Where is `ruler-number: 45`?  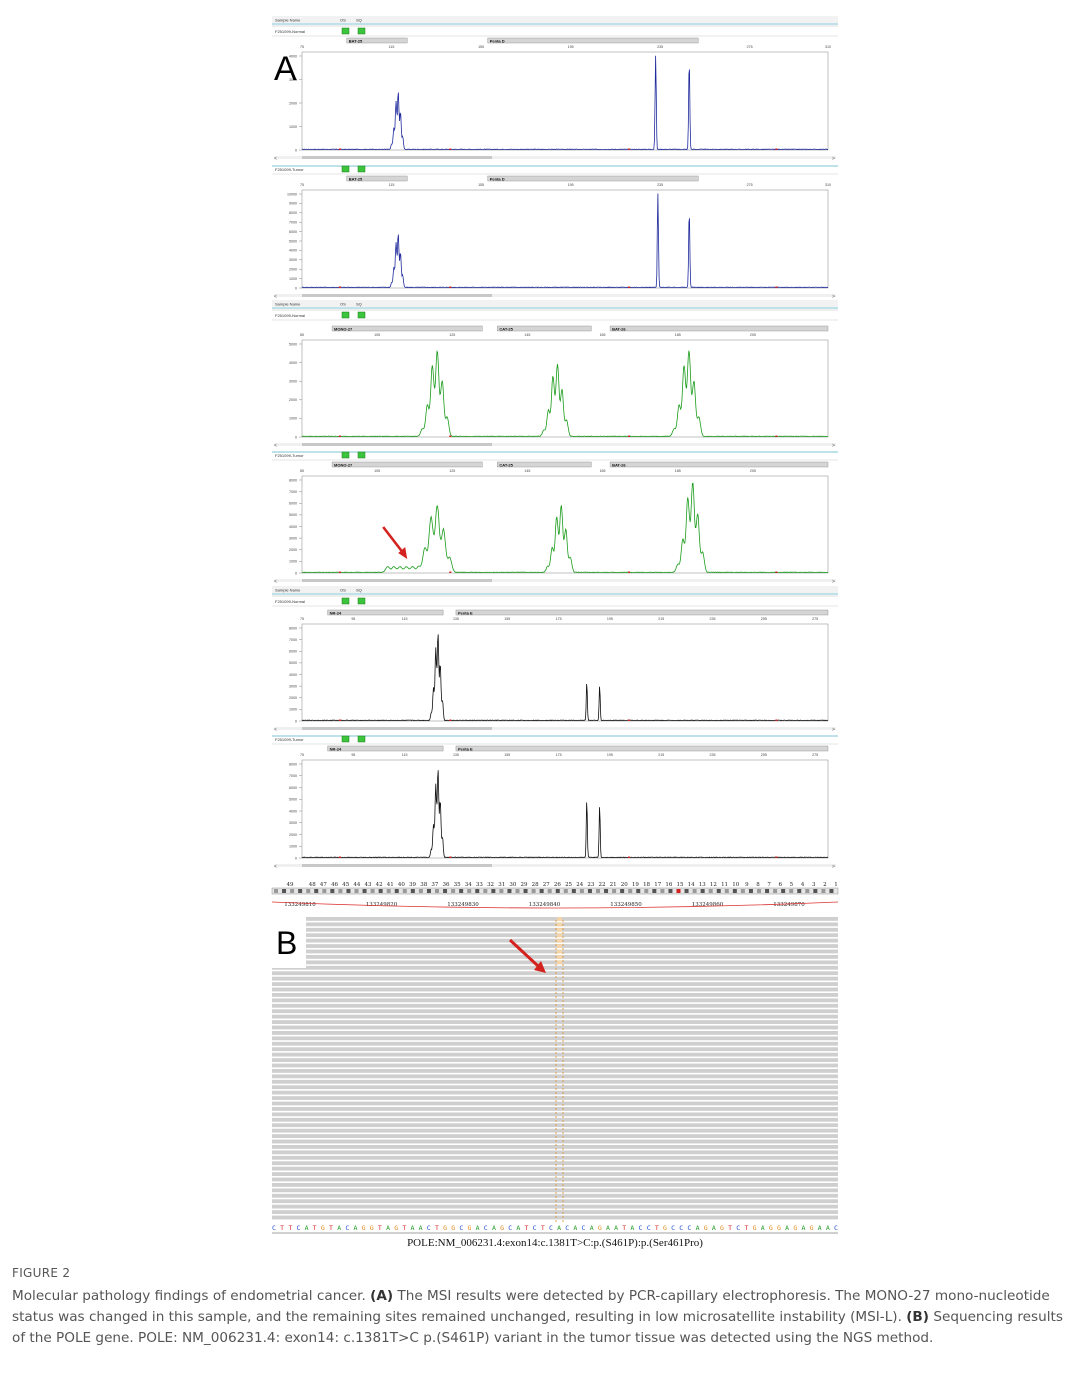
ruler-number: 45 is located at coordinates (345, 885).